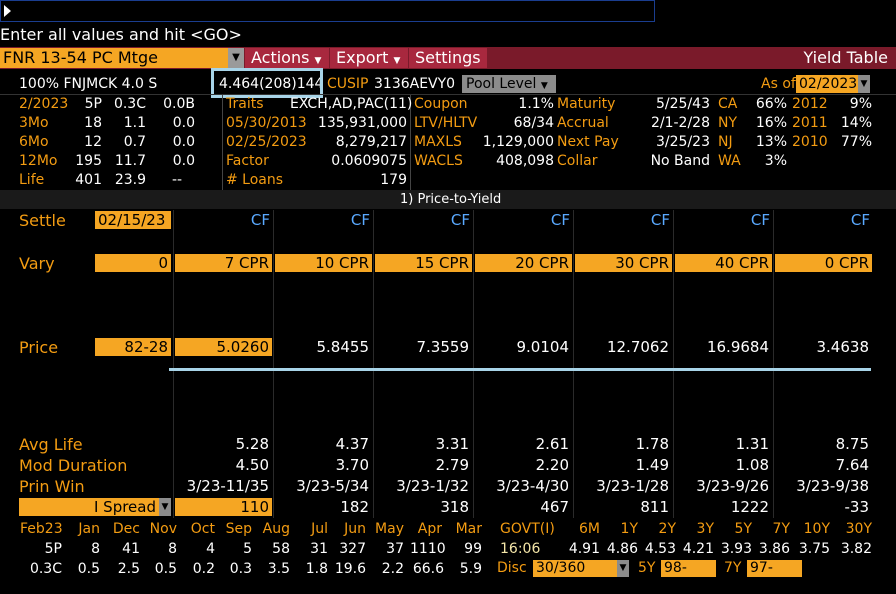 Image resolution: width=896 pixels, height=594 pixels. I want to click on prin-win-value: 3/23-1/28, so click(632, 486).